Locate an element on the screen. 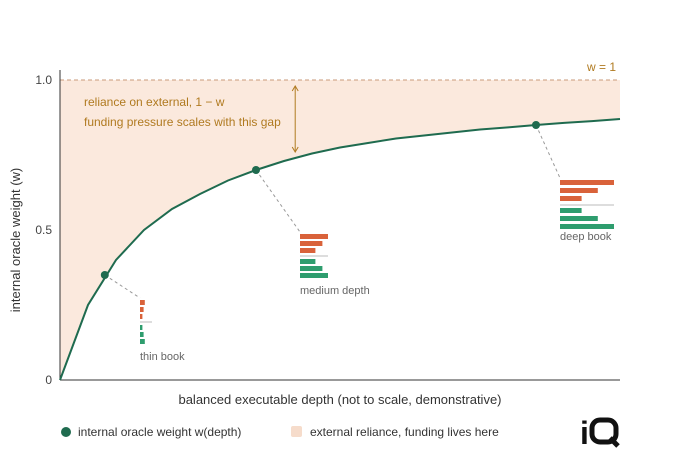  y-tick-label: 0.5 is located at coordinates (43, 230).